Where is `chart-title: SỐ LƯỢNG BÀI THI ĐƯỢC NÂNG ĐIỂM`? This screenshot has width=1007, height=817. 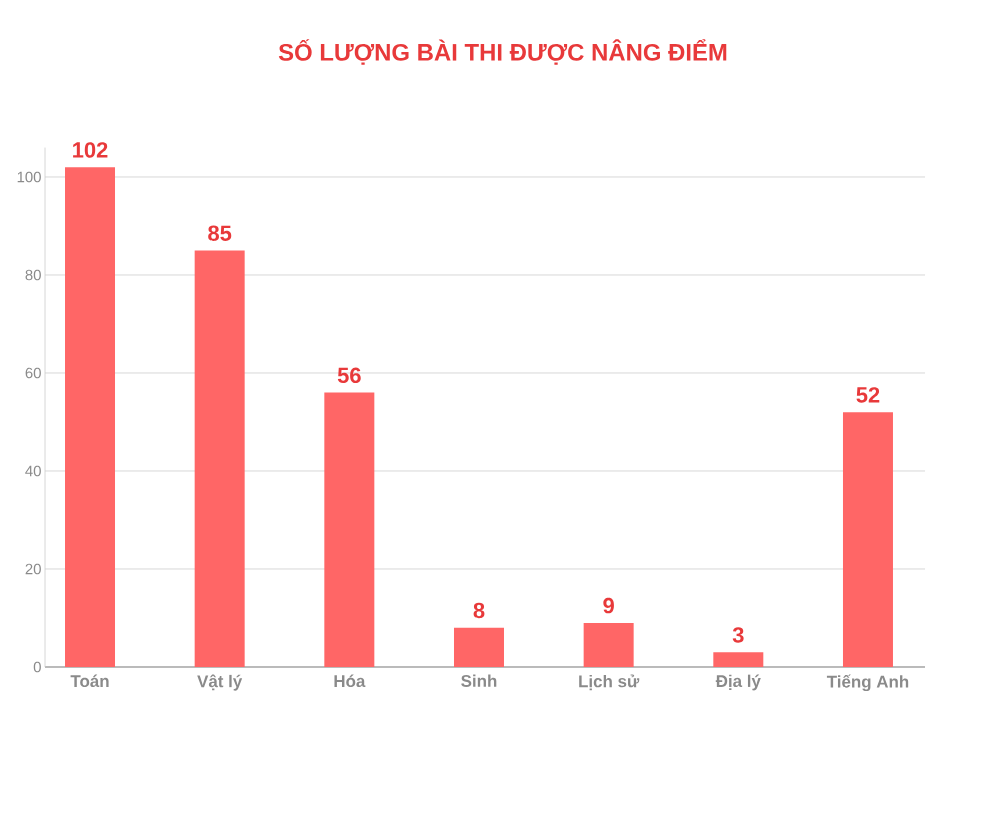
chart-title: SỐ LƯỢNG BÀI THI ĐƯỢC NÂNG ĐIỂM is located at coordinates (502, 52).